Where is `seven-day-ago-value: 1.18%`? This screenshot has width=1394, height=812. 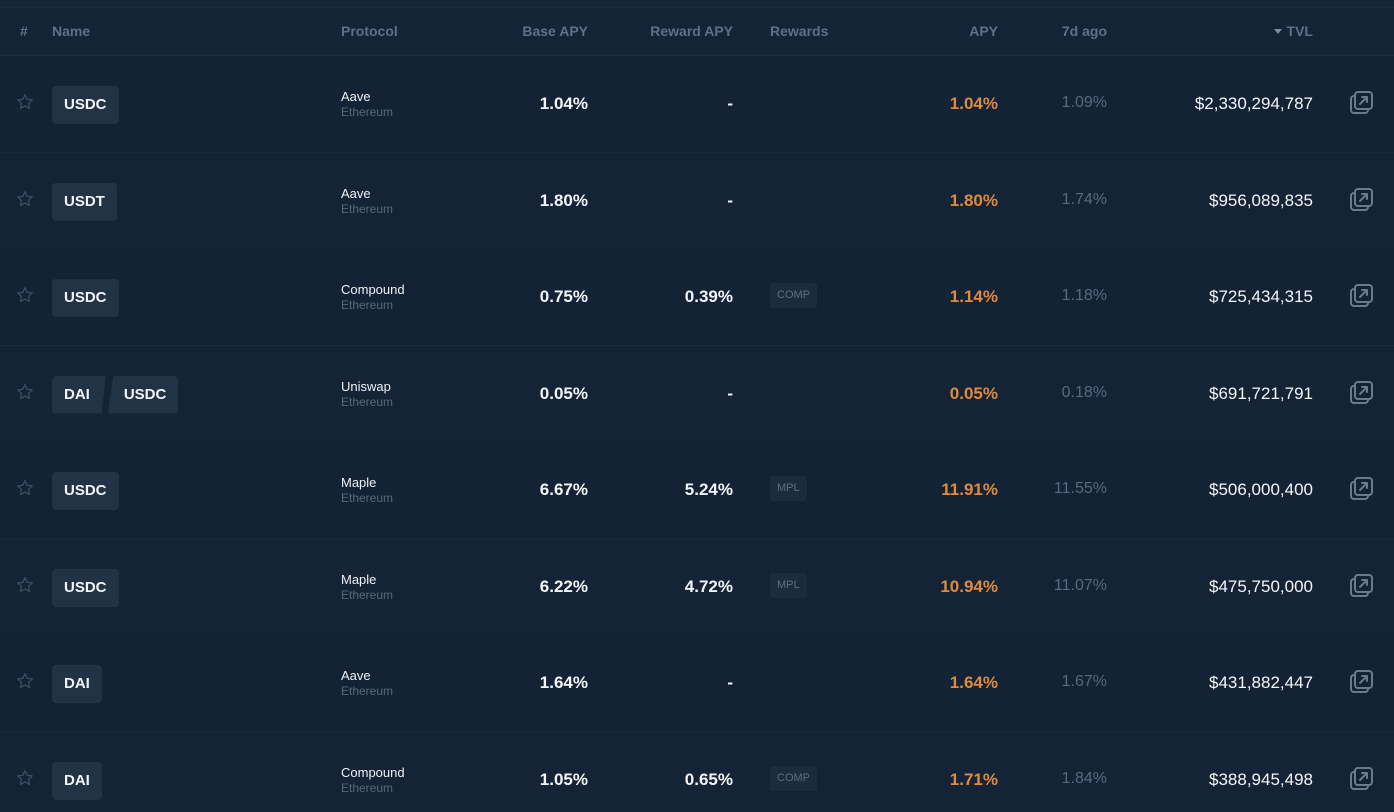 seven-day-ago-value: 1.18% is located at coordinates (1084, 295).